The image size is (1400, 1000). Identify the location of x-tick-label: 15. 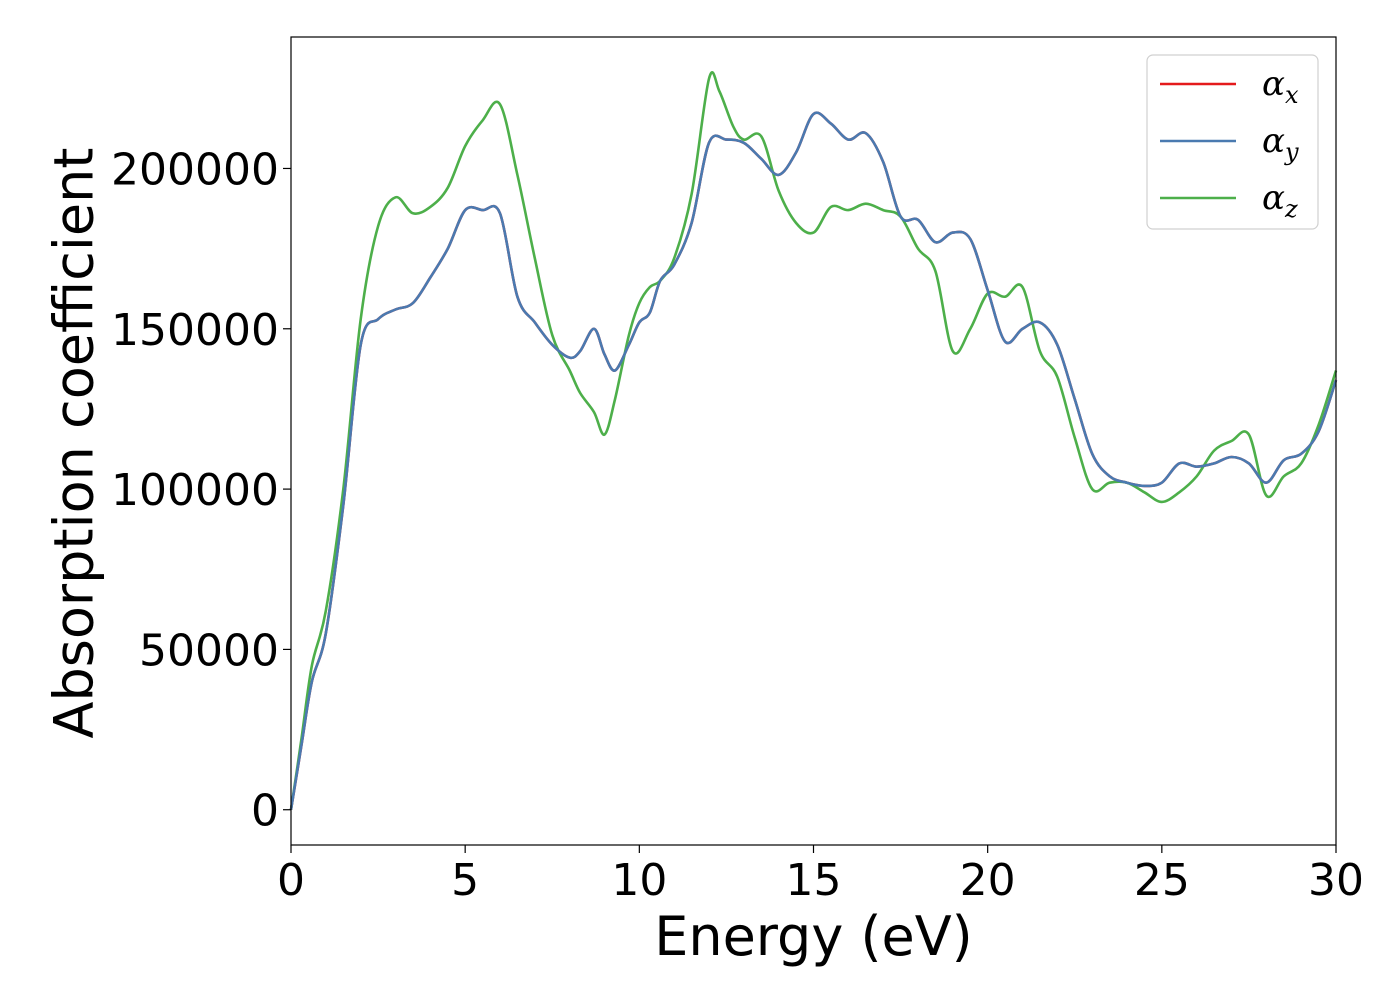
(814, 880).